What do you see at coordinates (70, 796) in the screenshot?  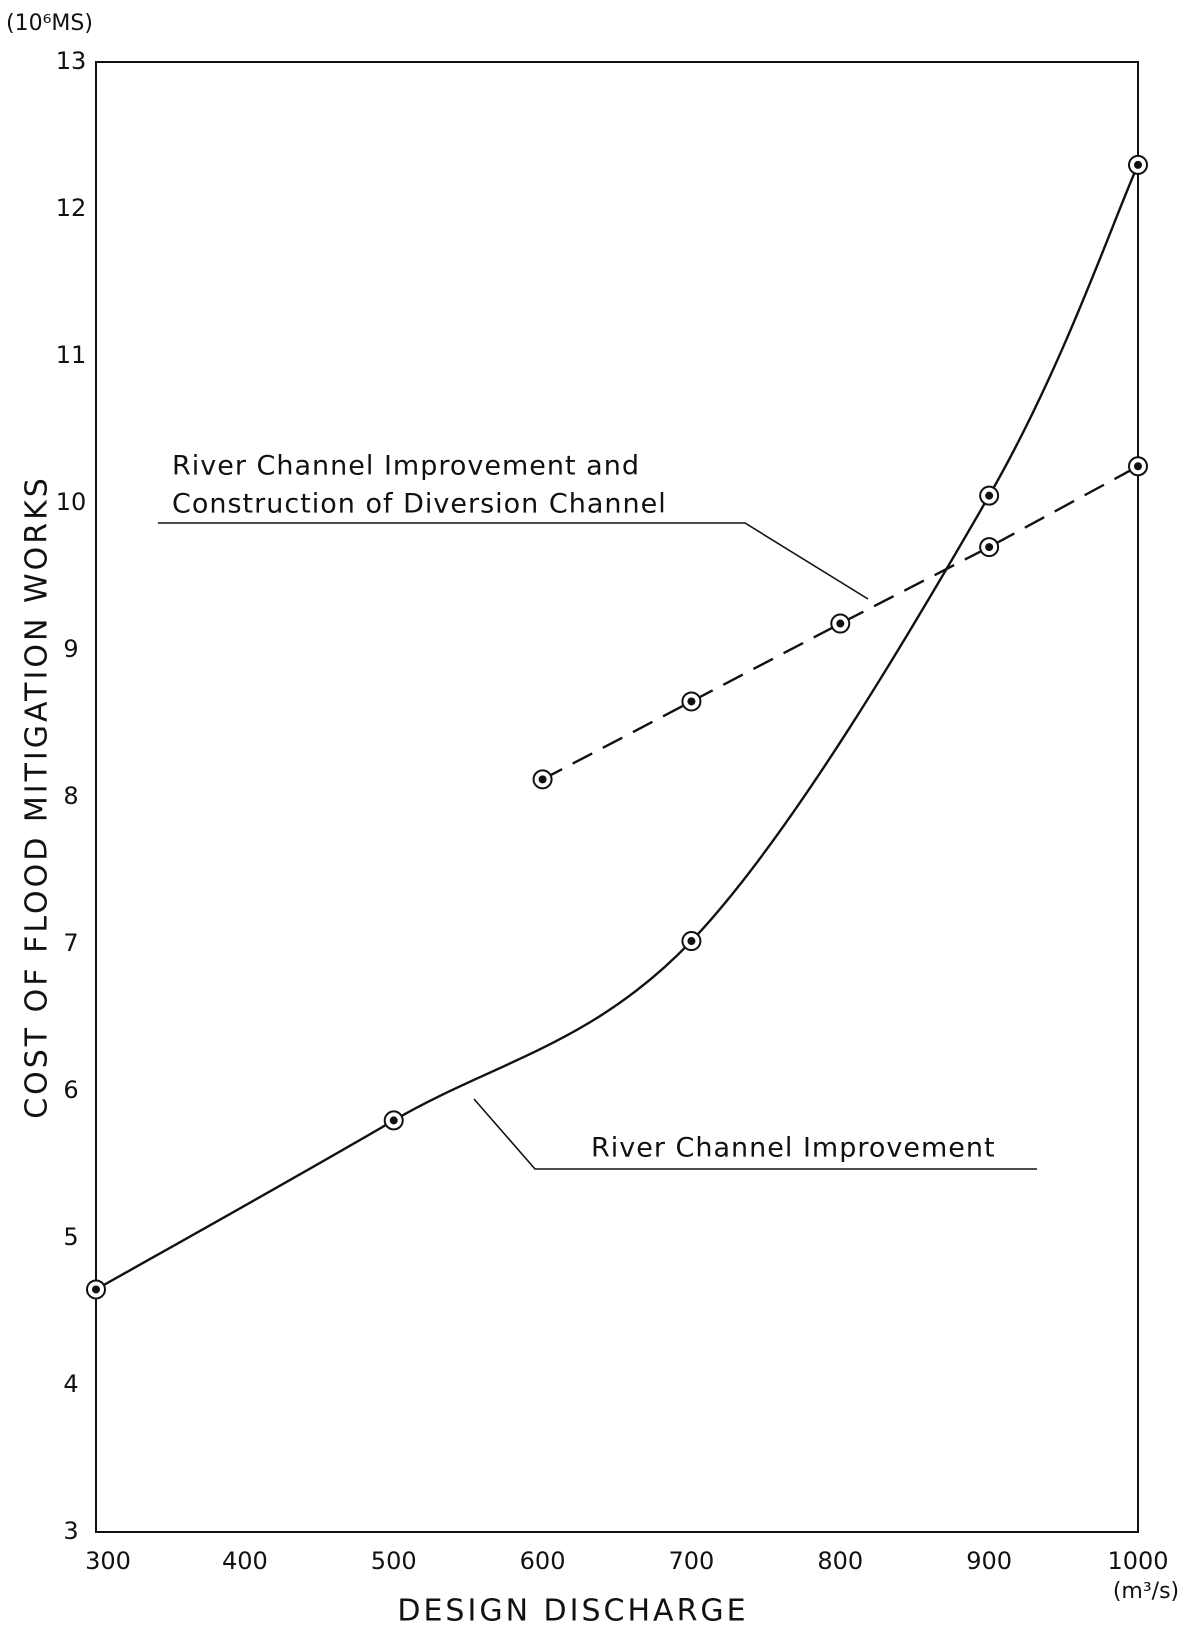 I see `y-tick-label: 8` at bounding box center [70, 796].